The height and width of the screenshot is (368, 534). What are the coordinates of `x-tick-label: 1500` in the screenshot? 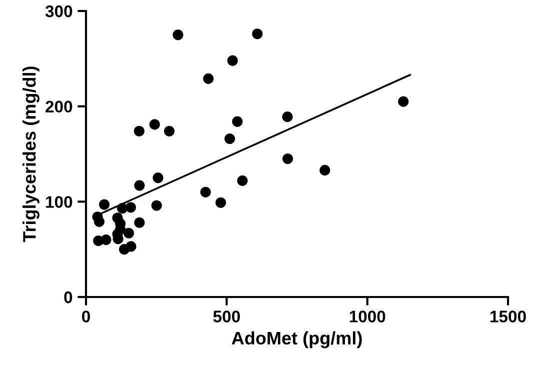 It's located at (508, 316).